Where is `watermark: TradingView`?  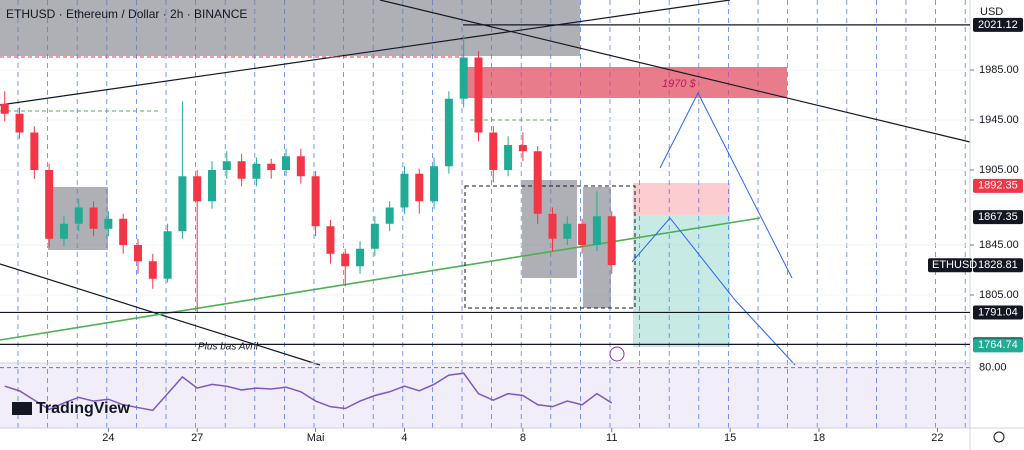
watermark: TradingView is located at coordinates (83, 408).